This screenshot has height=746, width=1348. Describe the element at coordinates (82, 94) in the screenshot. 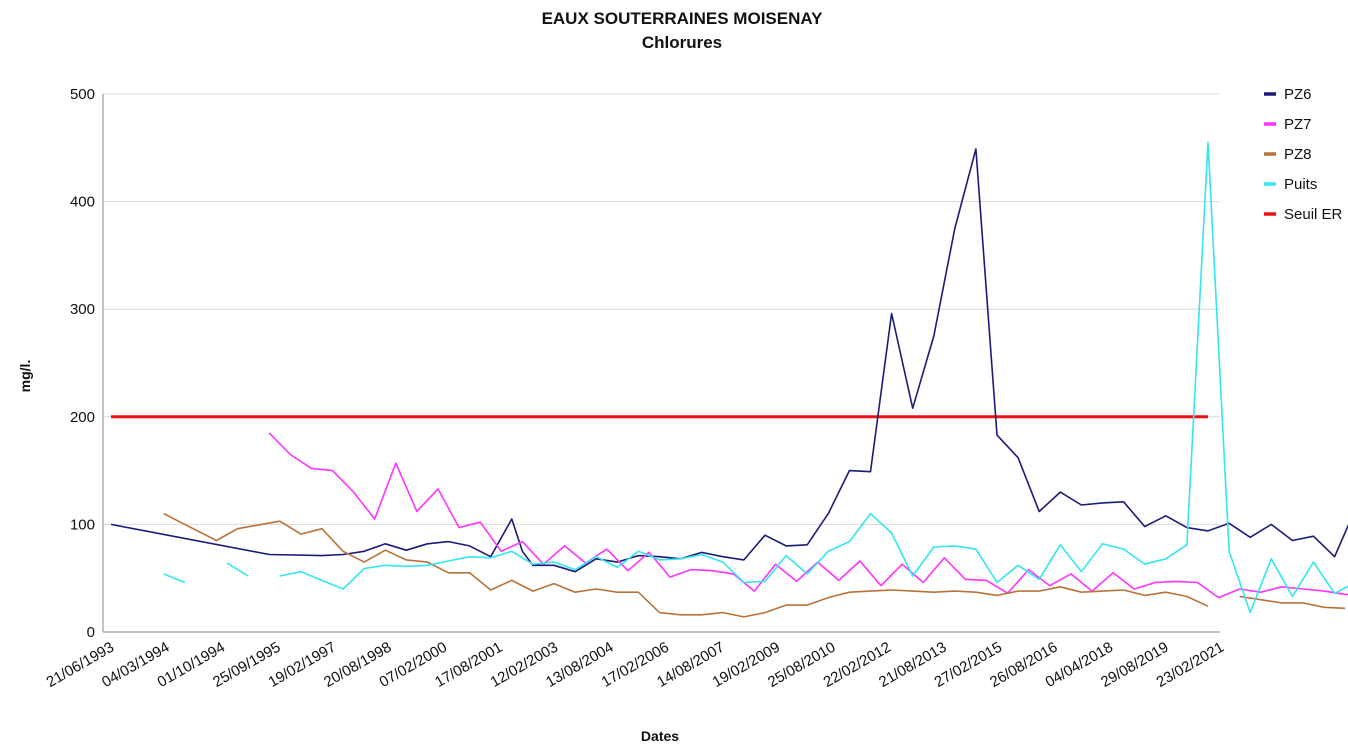

I see `y-tick-label: 500` at that location.